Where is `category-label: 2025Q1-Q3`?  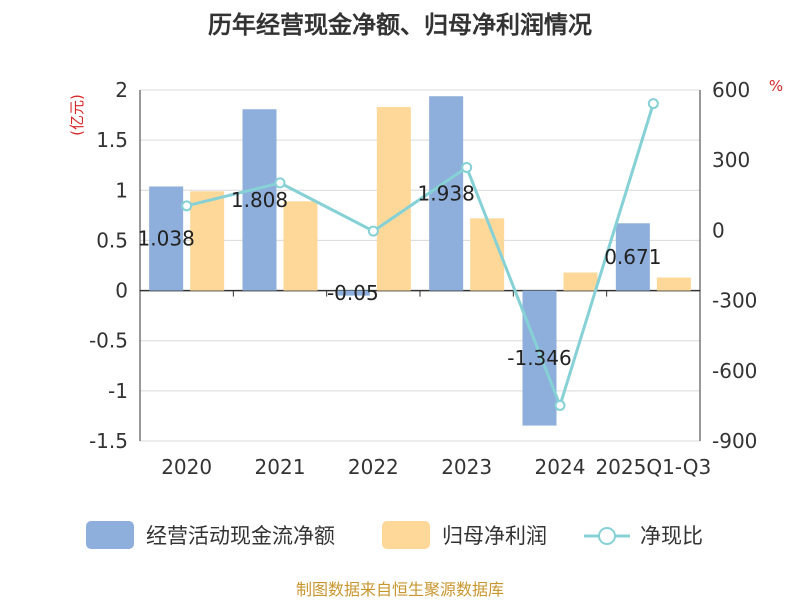 category-label: 2025Q1-Q3 is located at coordinates (653, 467).